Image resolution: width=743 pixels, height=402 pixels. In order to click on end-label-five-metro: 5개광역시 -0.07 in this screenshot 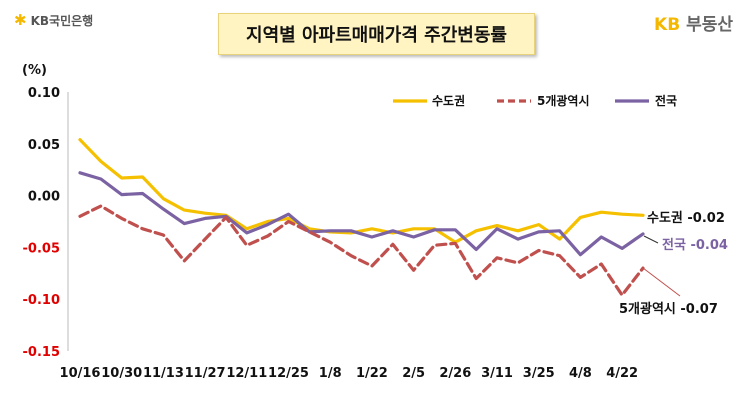, I will do `click(668, 309)`.